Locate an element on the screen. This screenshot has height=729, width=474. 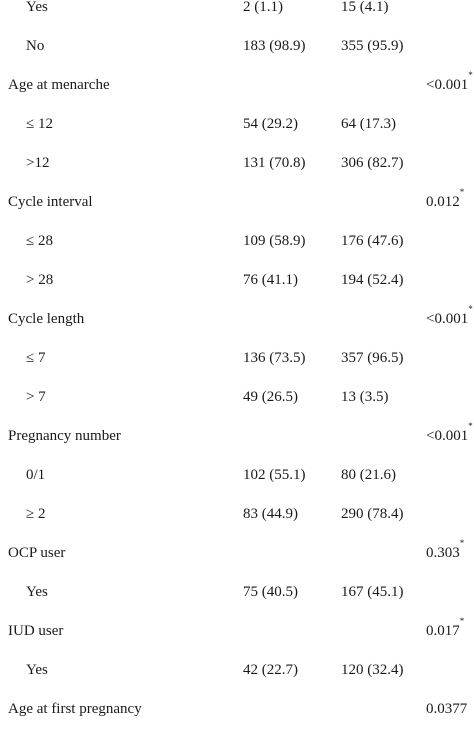
group-1-value: 136 (73.5) is located at coordinates (274, 358).